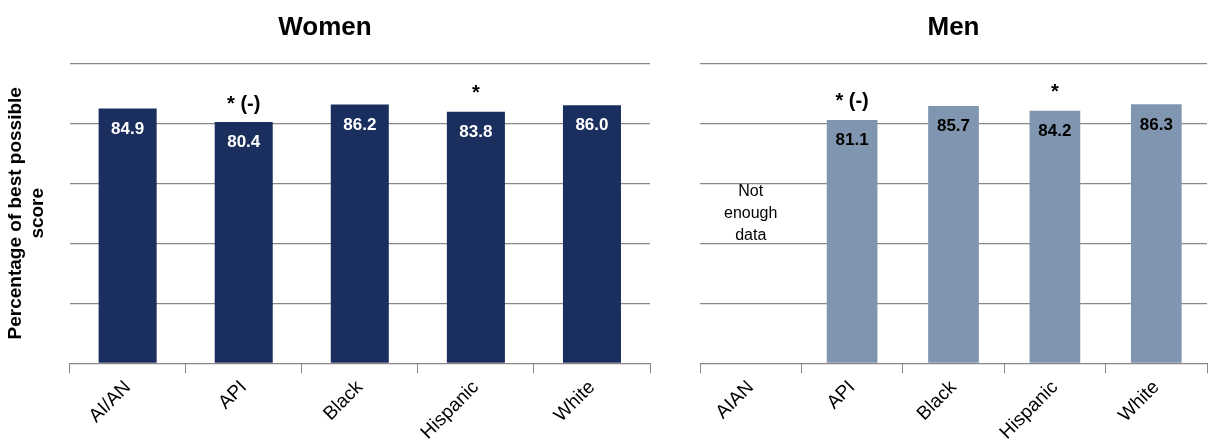  Describe the element at coordinates (360, 124) in the screenshot. I see `data-label: 86.2` at that location.